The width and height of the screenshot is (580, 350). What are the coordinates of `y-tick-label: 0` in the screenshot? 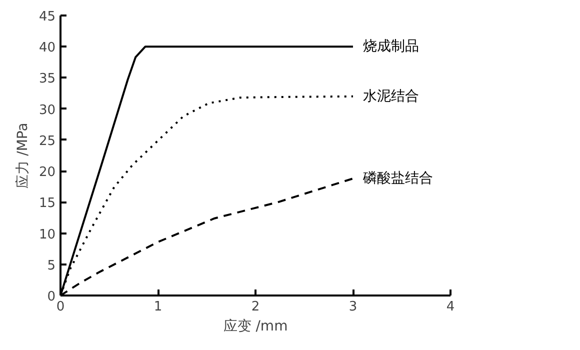 It's located at (51, 297).